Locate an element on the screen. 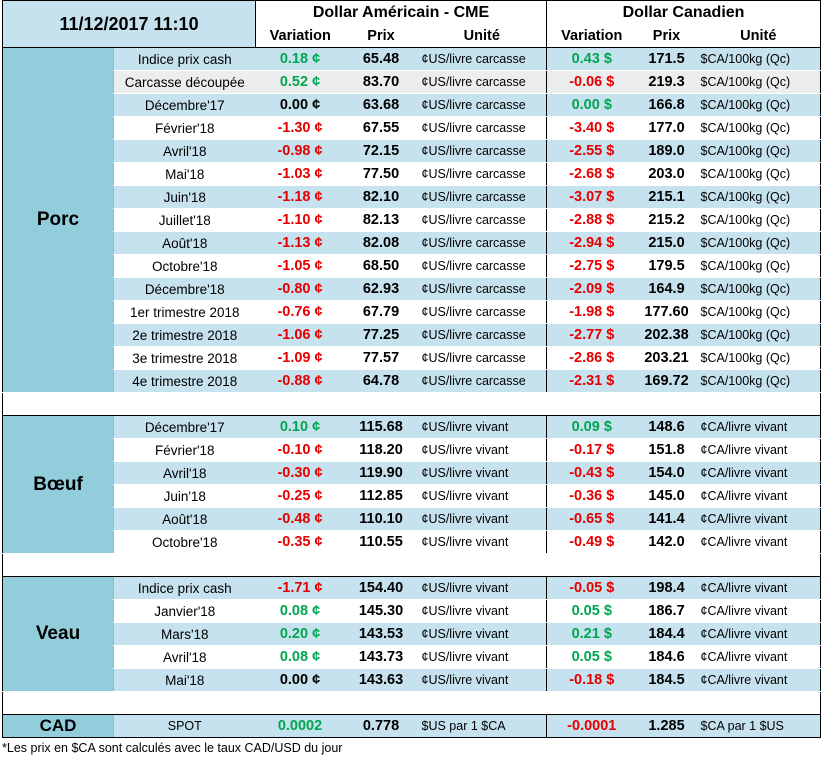  cad-price: 169.72 is located at coordinates (666, 381).